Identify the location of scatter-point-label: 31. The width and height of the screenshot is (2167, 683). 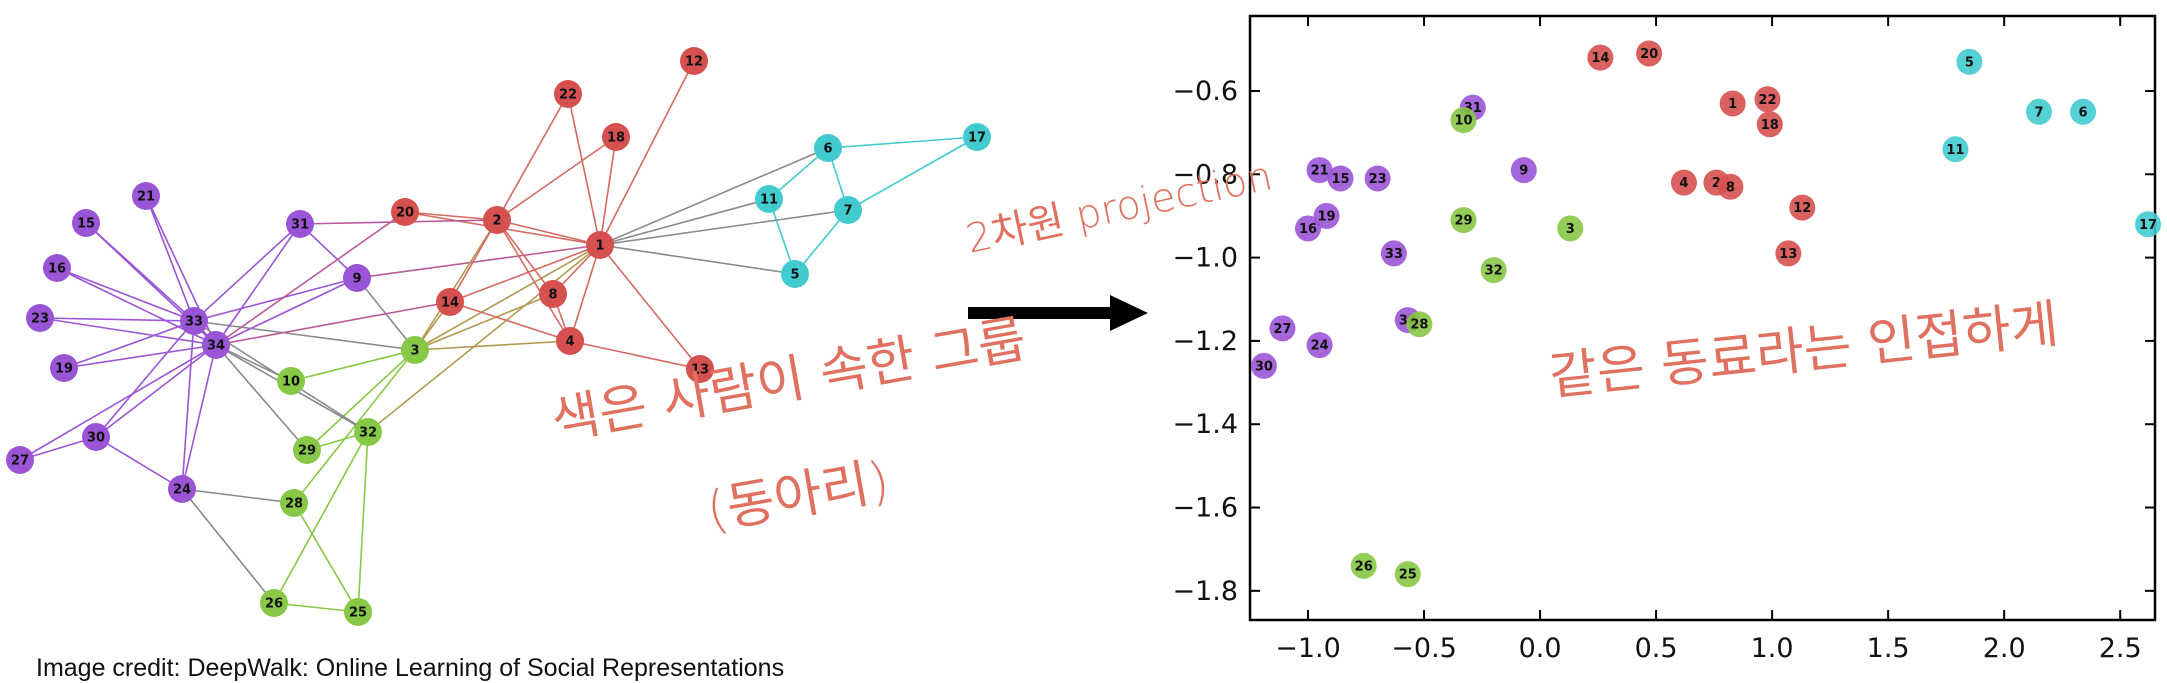
(1473, 108).